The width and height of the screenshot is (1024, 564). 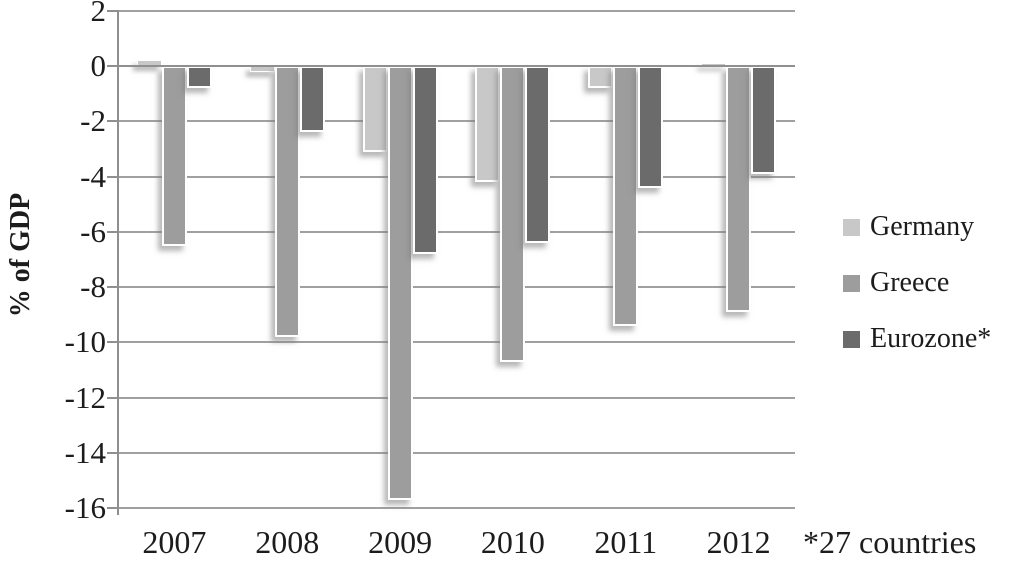 What do you see at coordinates (118, 262) in the screenshot?
I see `y-axis-line` at bounding box center [118, 262].